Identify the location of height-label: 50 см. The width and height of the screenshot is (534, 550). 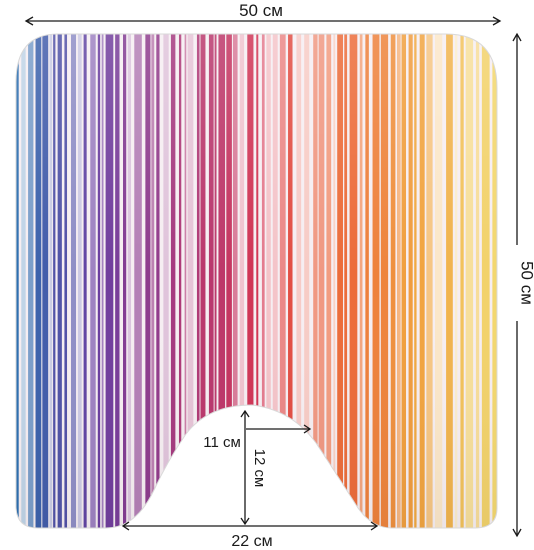
(526, 283).